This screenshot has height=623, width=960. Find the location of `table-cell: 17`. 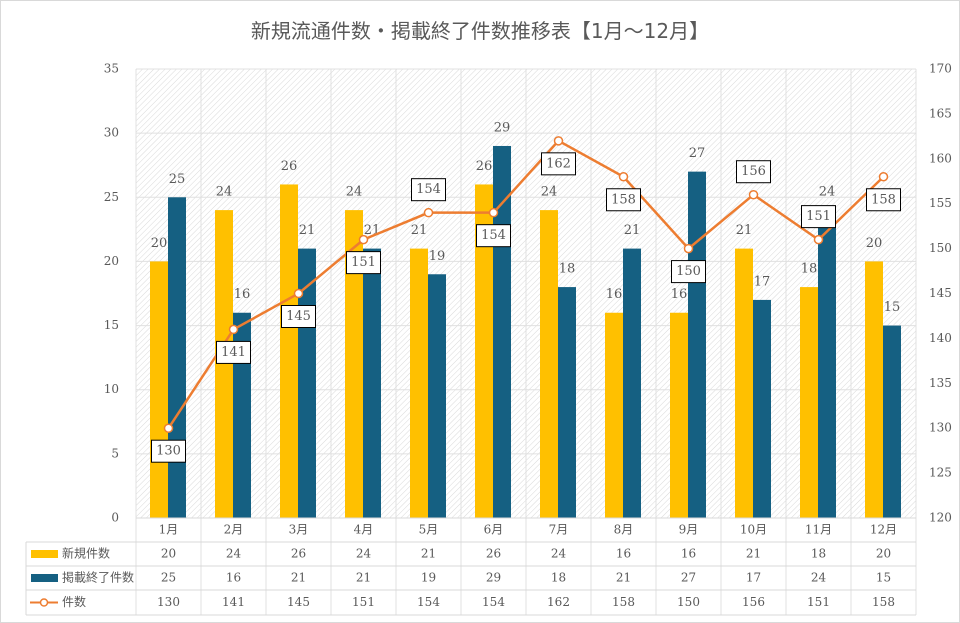

table-cell: 17 is located at coordinates (753, 578).